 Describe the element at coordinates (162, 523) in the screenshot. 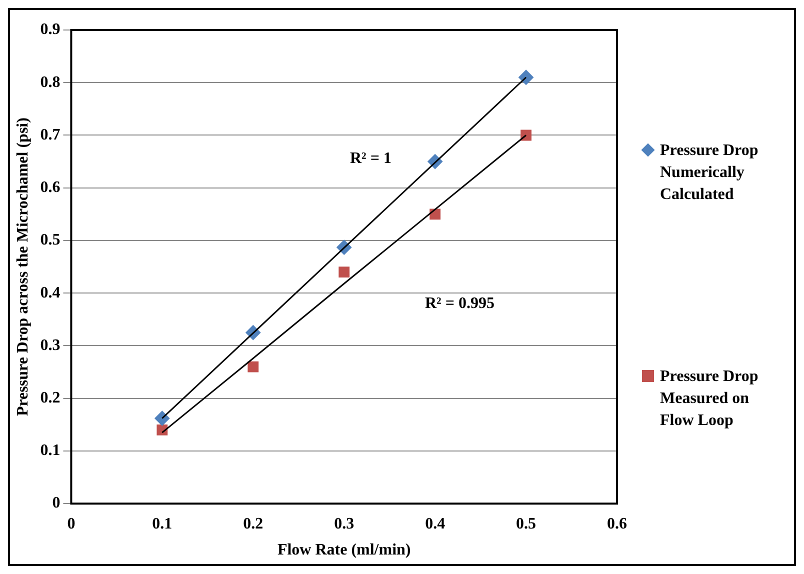

I see `x-tick-label: 0.1` at that location.